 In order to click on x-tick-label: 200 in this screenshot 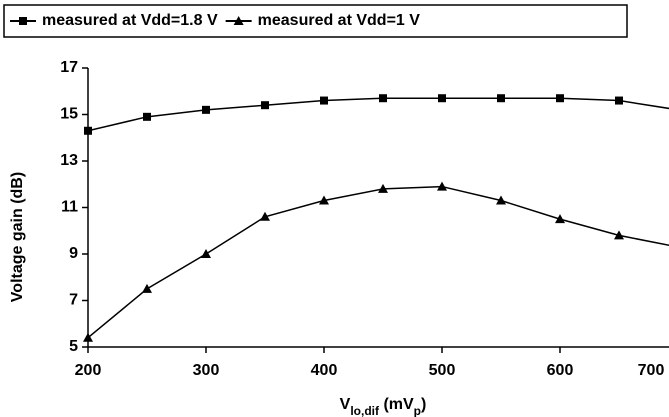, I will do `click(88, 370)`.